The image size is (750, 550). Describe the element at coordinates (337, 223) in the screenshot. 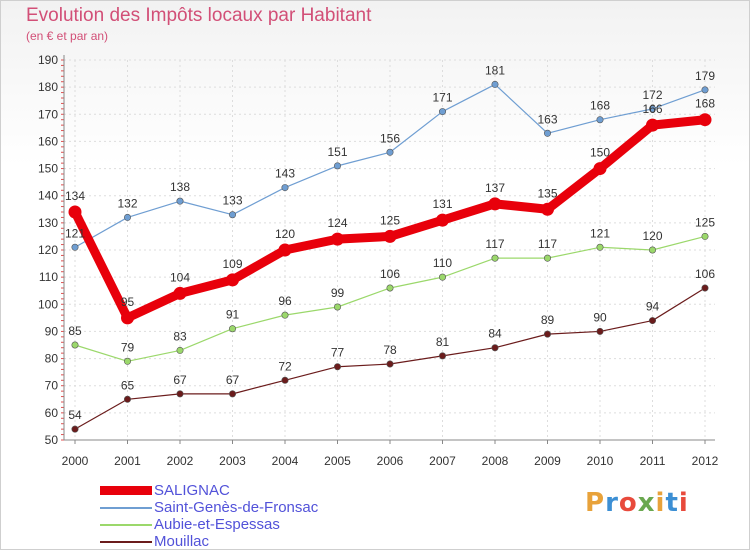

I see `data-label: 124` at that location.